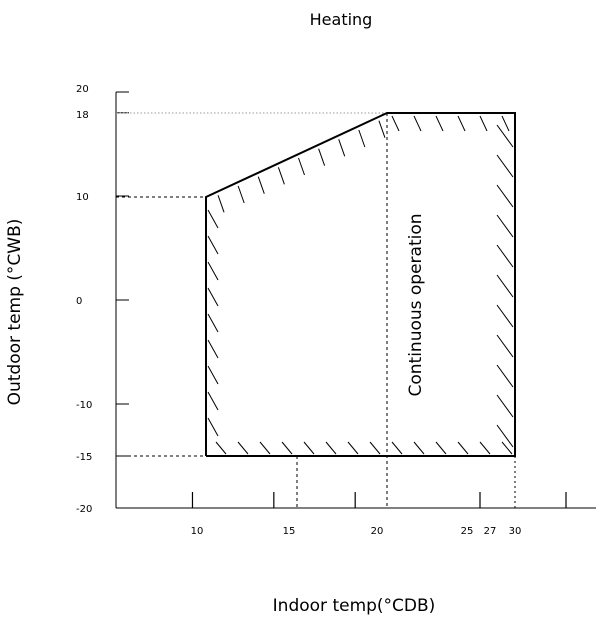 The height and width of the screenshot is (619, 596). I want to click on region-label: Continuous operation, so click(416, 304).